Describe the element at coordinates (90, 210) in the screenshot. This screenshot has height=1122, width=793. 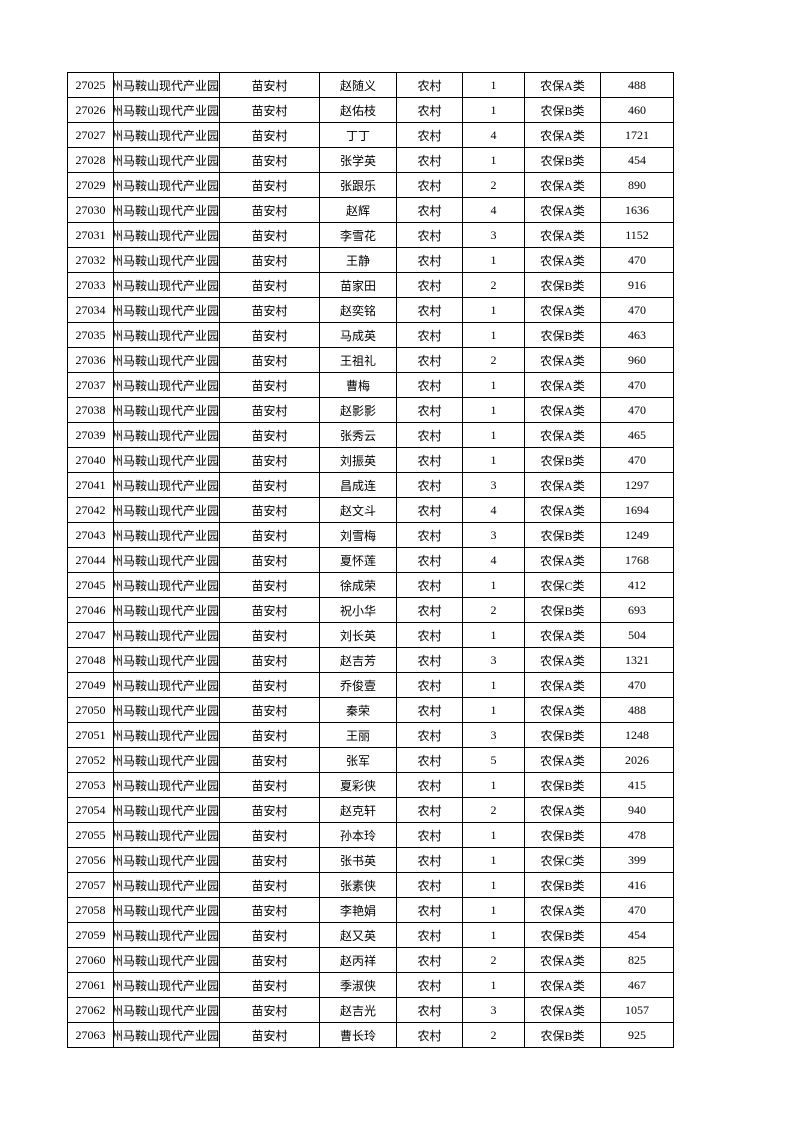
I see `record-id: 27030` at that location.